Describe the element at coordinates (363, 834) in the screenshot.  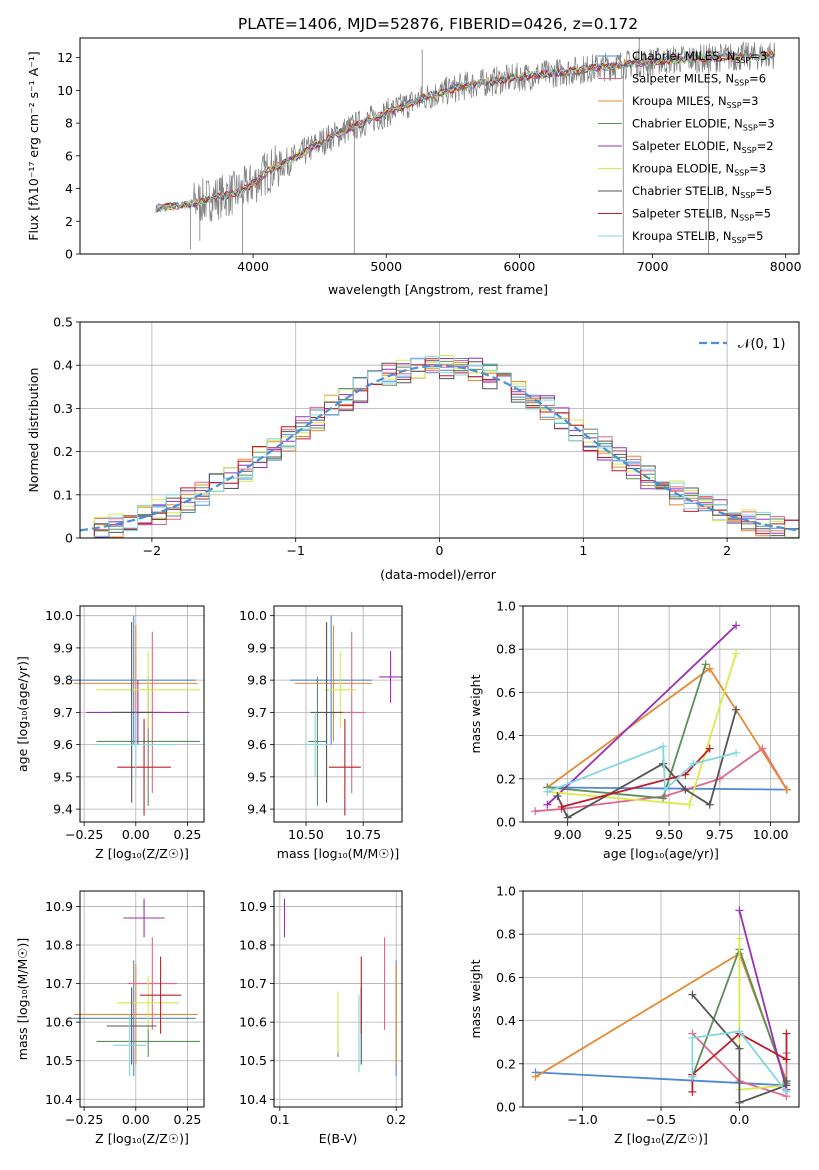
I see `tick-label-x: 10.75` at that location.